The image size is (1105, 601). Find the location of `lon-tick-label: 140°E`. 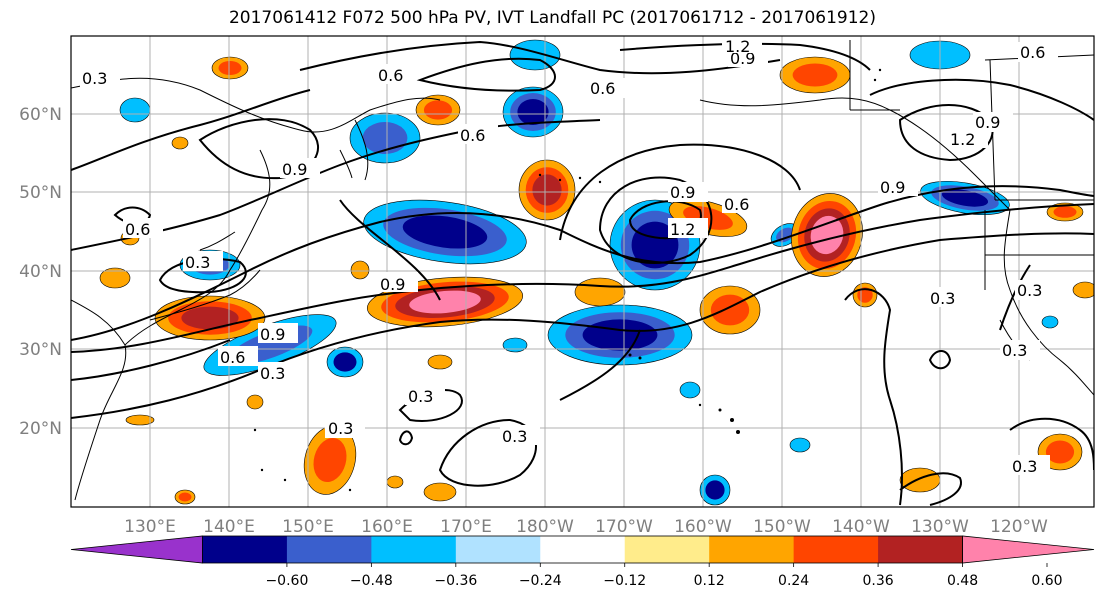

lon-tick-label: 140°E is located at coordinates (229, 527).